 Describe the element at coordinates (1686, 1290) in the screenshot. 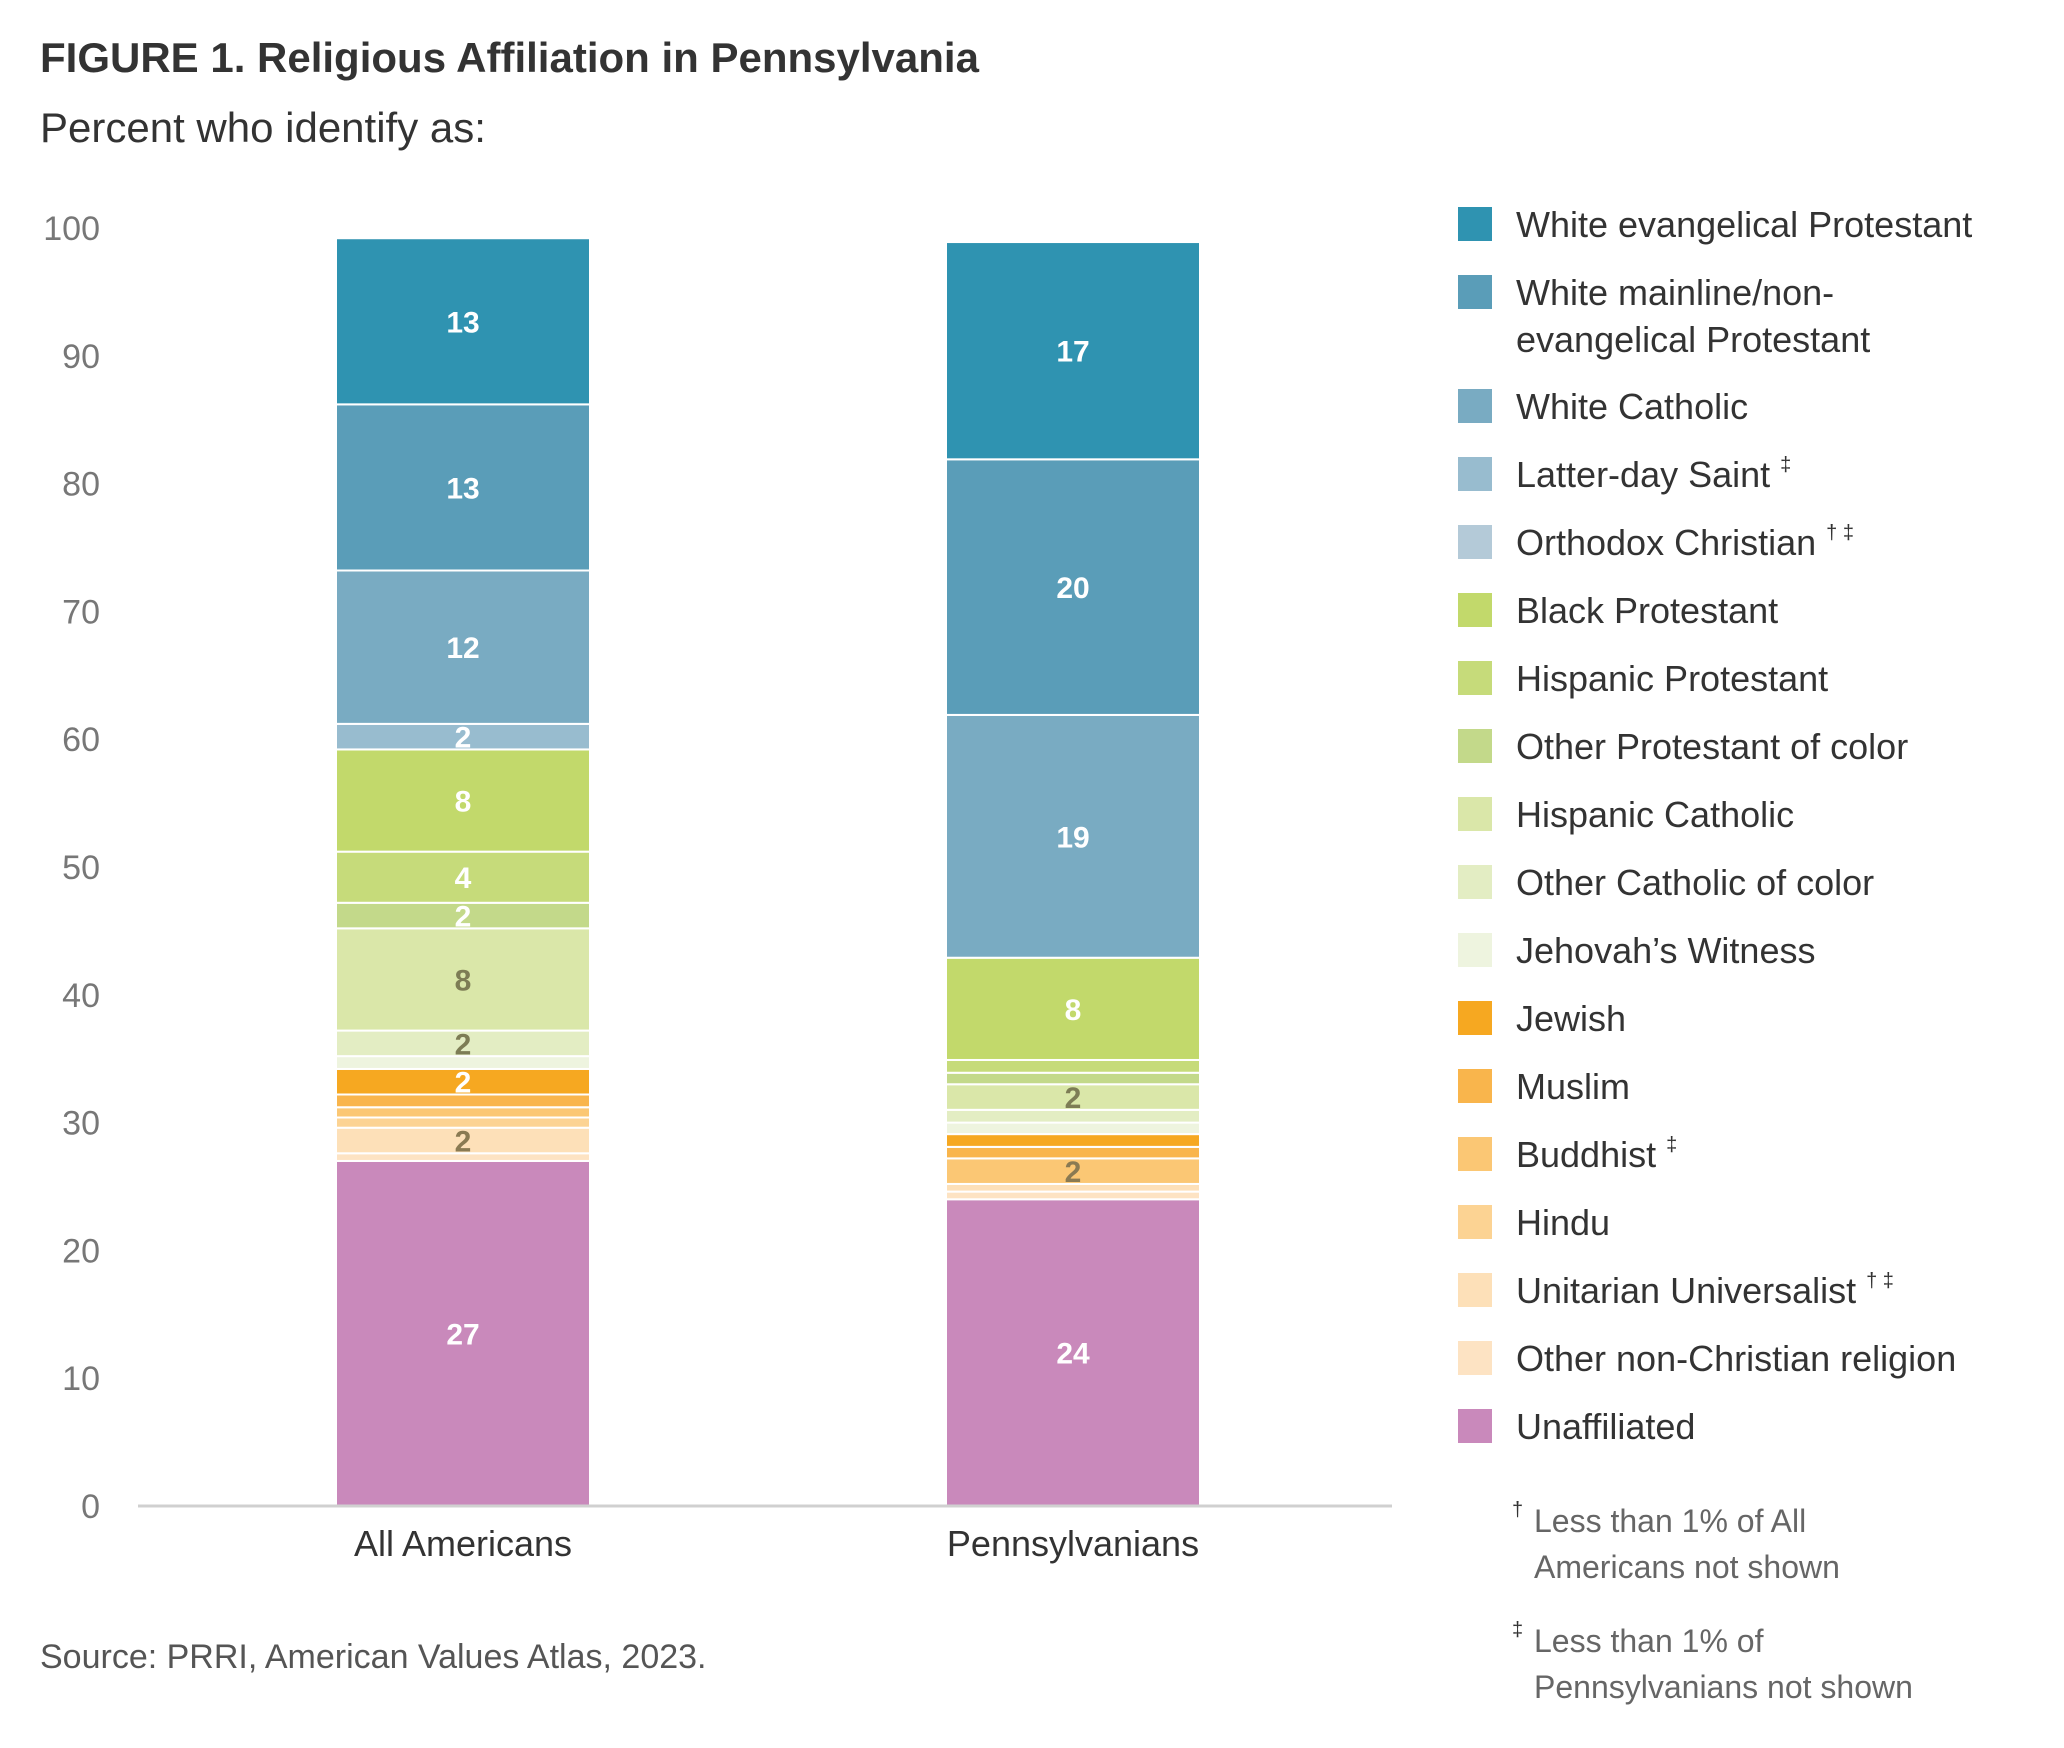

I see `legend-label: Unitarian Universalist` at that location.